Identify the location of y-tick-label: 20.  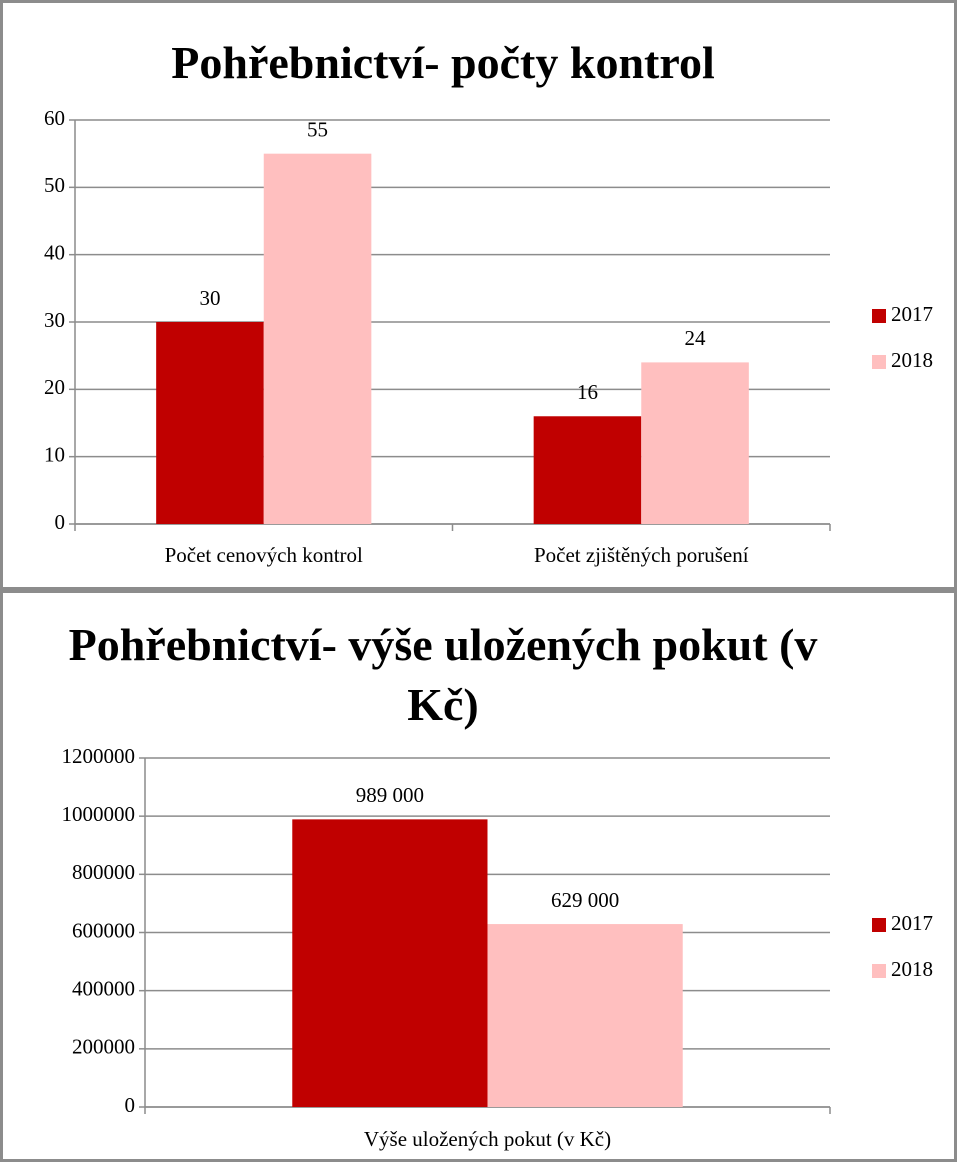
(54, 387).